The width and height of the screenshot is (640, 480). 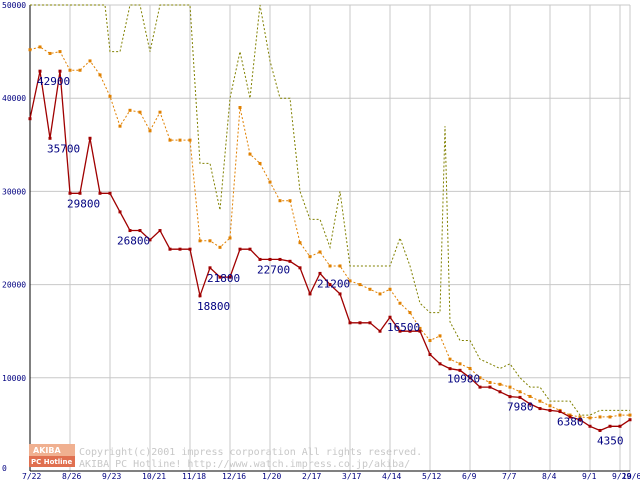 What do you see at coordinates (463, 379) in the screenshot?
I see `data-label: 10980` at bounding box center [463, 379].